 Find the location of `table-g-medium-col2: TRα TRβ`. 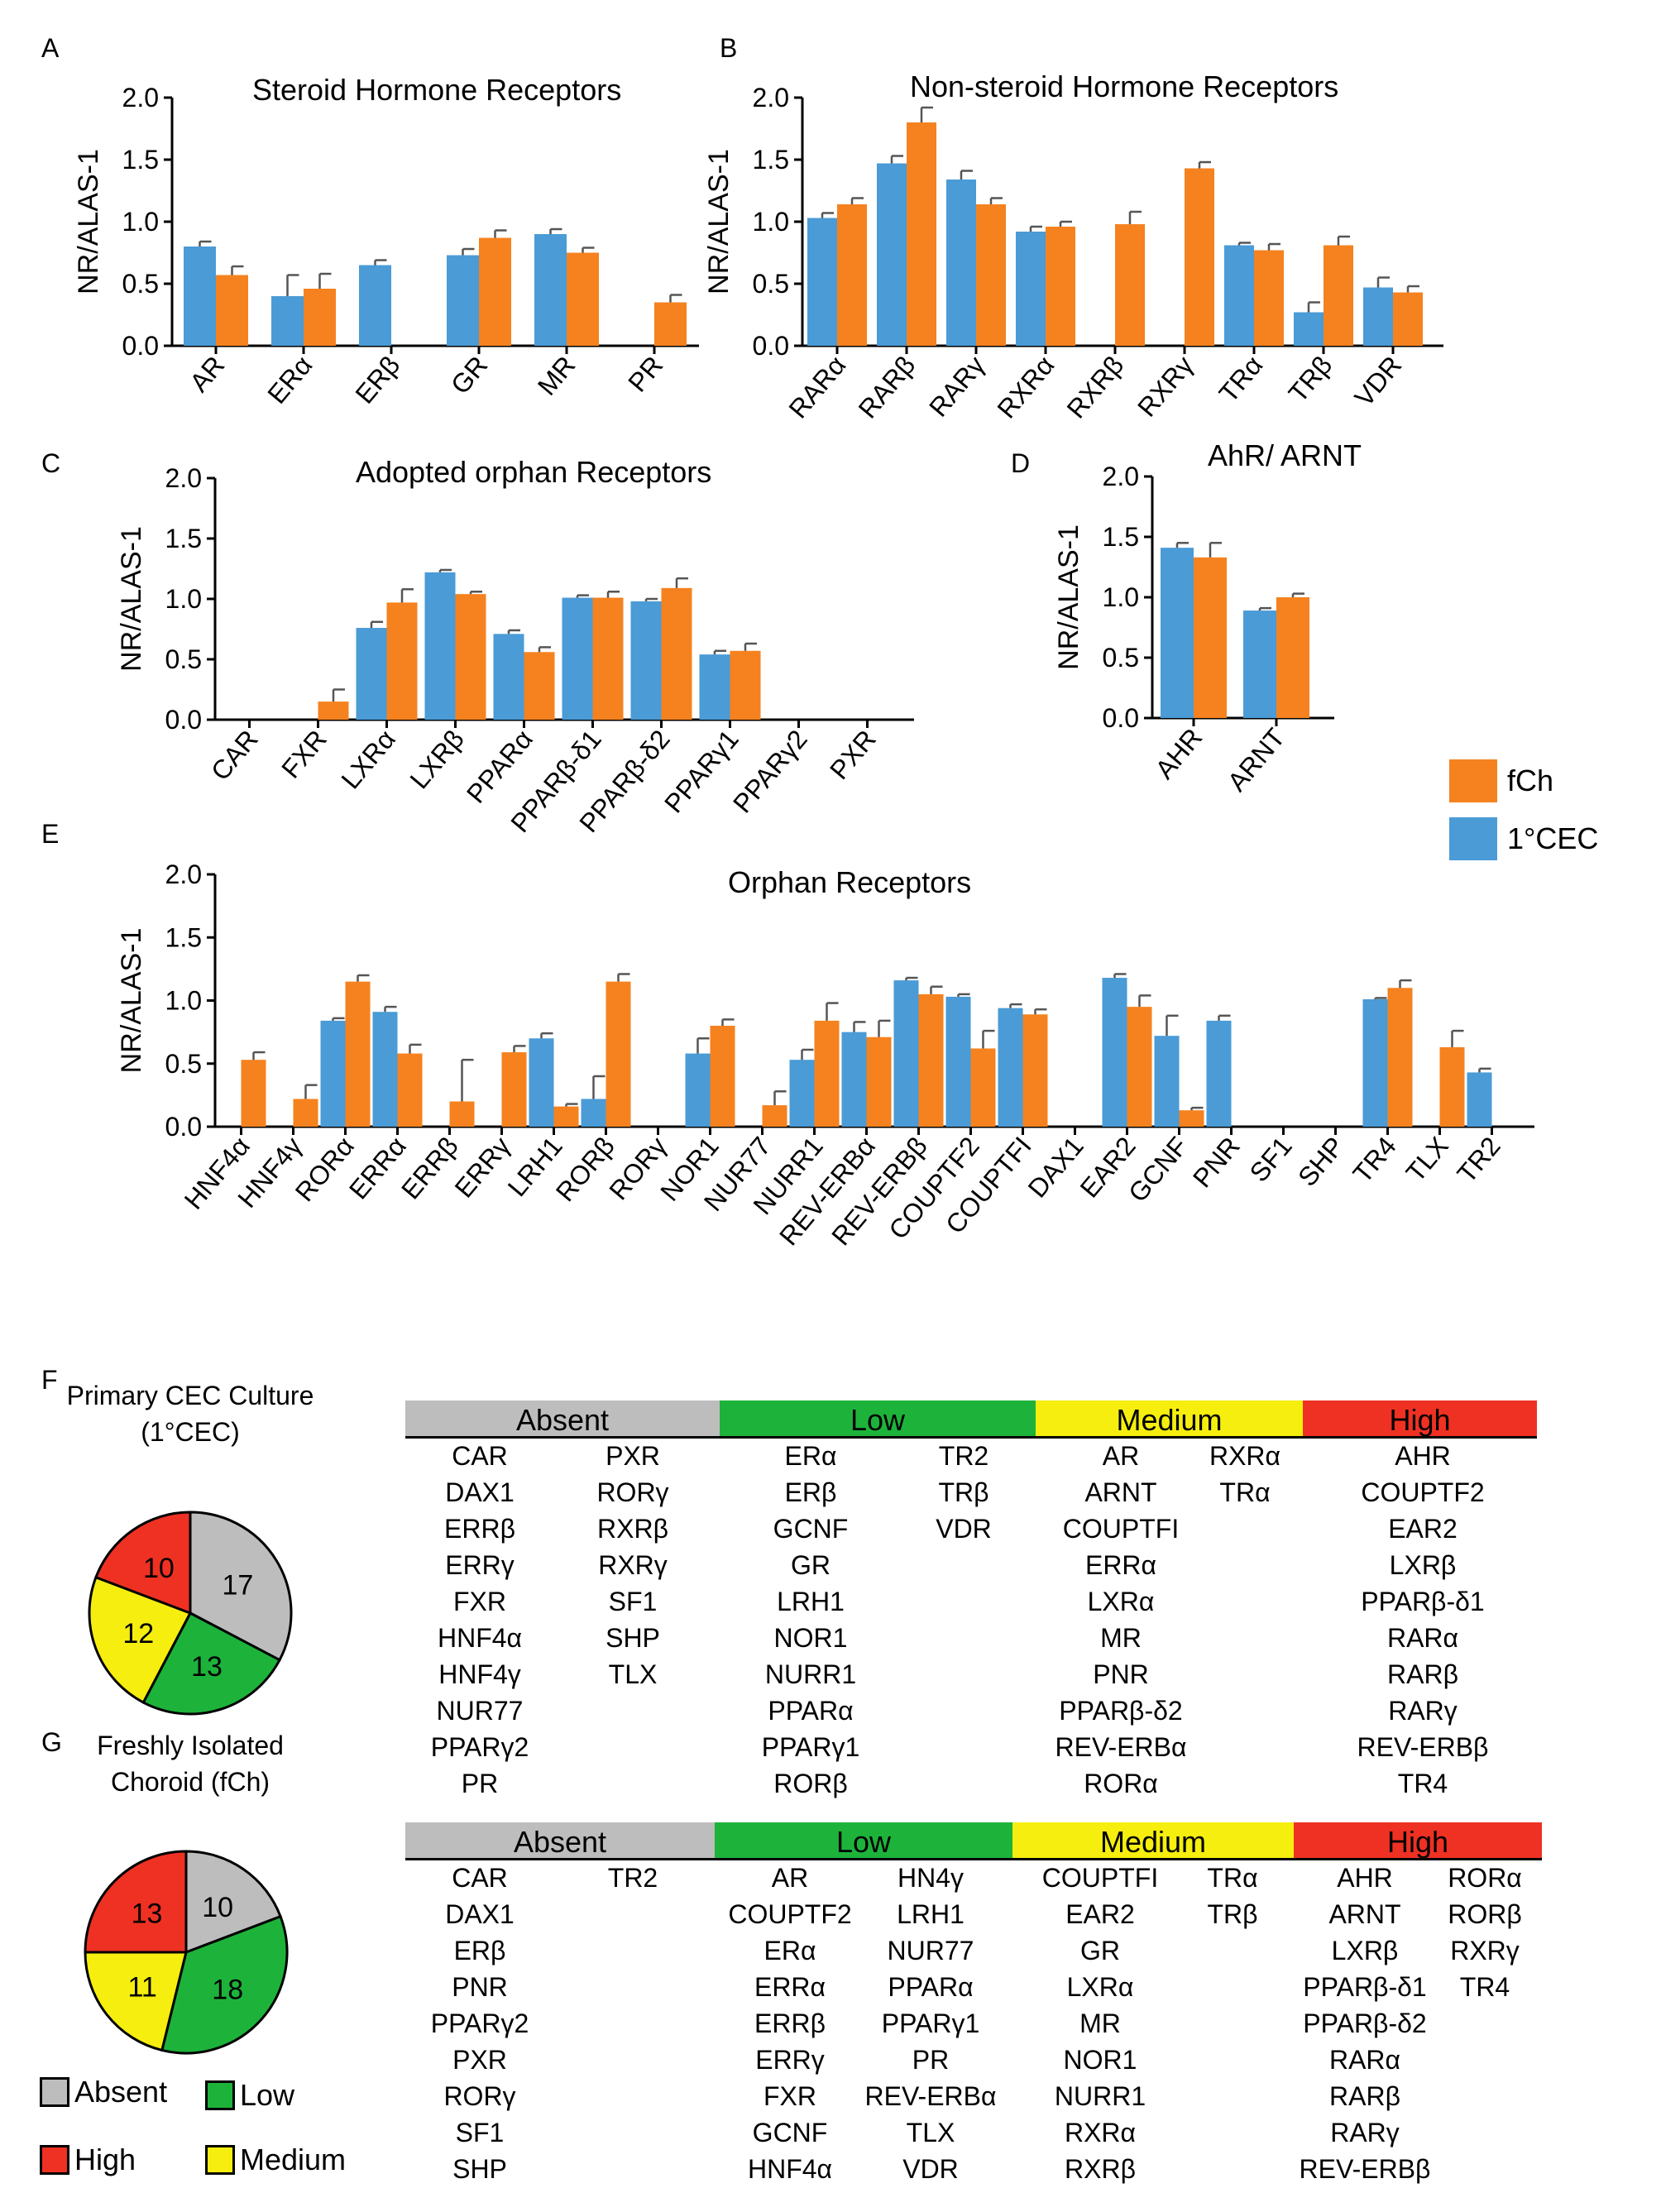

table-g-medium-col2: TRα TRβ is located at coordinates (1232, 1896).